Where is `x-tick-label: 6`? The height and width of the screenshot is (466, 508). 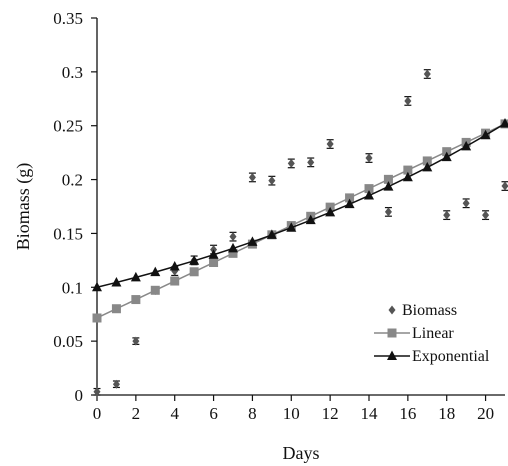
x-tick-label: 6 is located at coordinates (213, 413).